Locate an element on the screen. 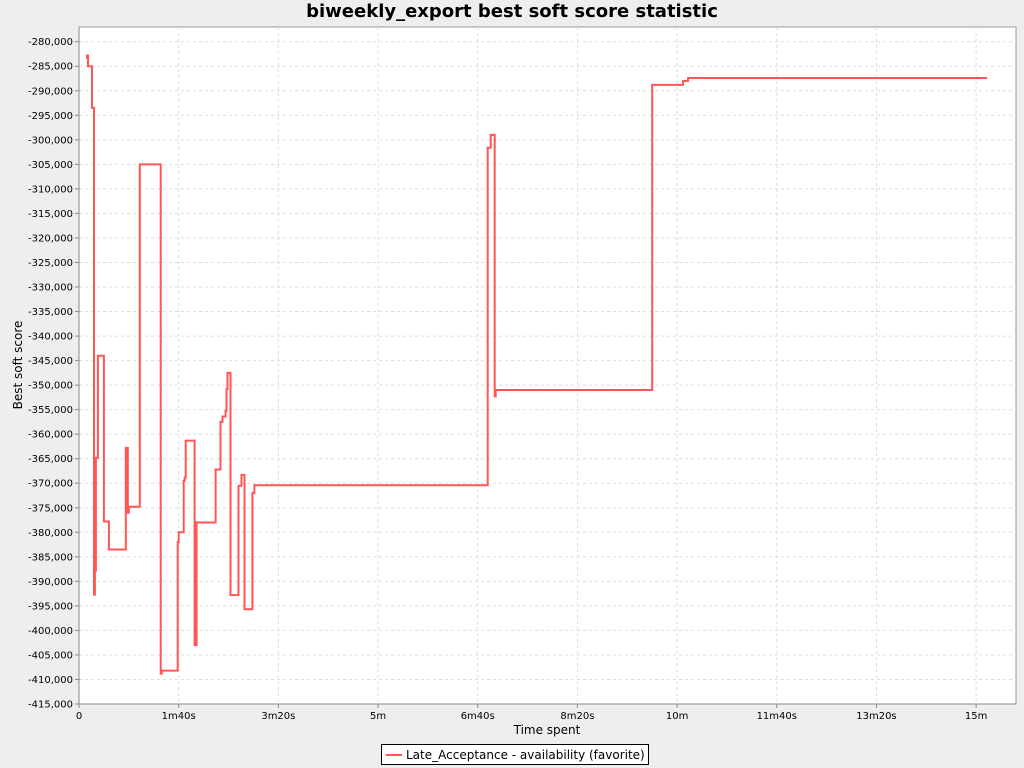 This screenshot has height=768, width=1024. y-tick-label: -280,000 is located at coordinates (50, 42).